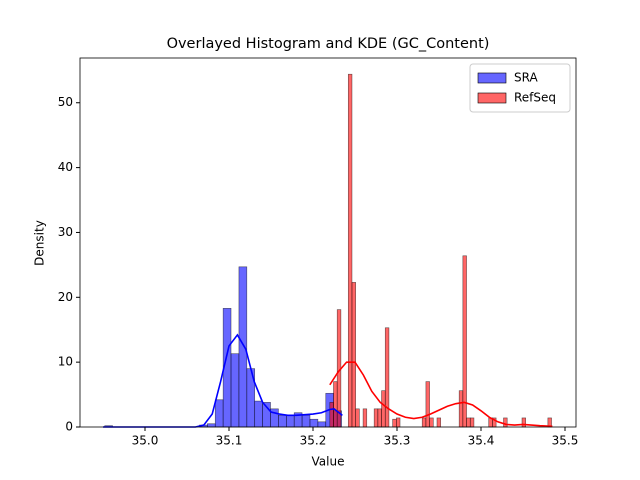 This screenshot has height=480, width=640. I want to click on y-tick-label: 50, so click(65, 102).